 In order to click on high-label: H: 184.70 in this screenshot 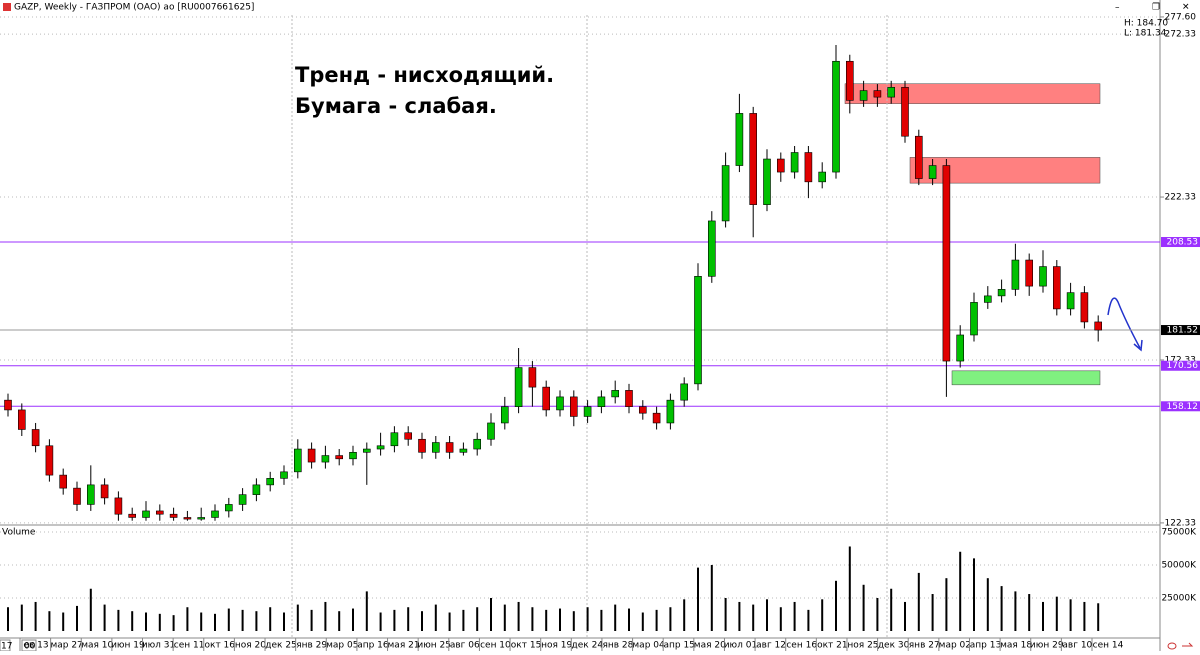, I will do `click(1146, 24)`.